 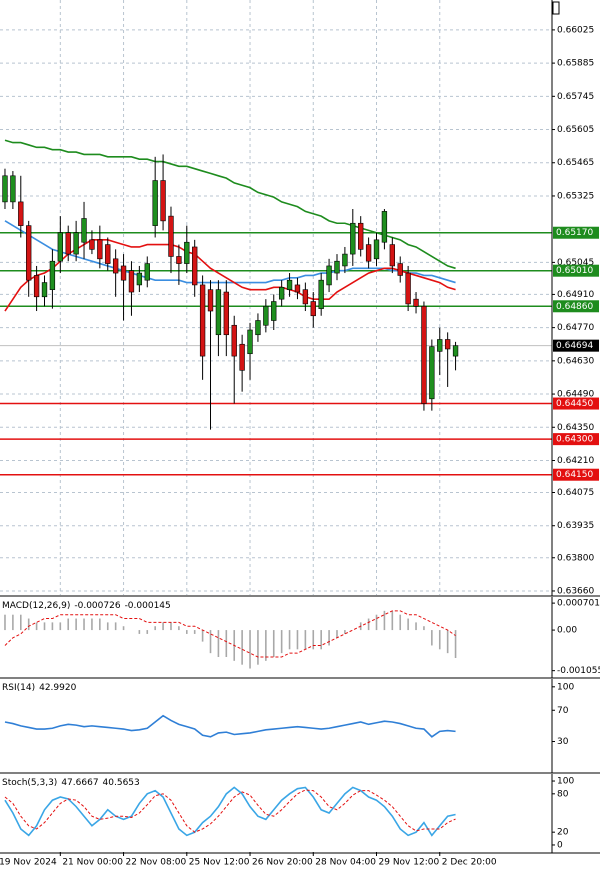 I want to click on y-tick-label: 0.64075, so click(x=575, y=493).